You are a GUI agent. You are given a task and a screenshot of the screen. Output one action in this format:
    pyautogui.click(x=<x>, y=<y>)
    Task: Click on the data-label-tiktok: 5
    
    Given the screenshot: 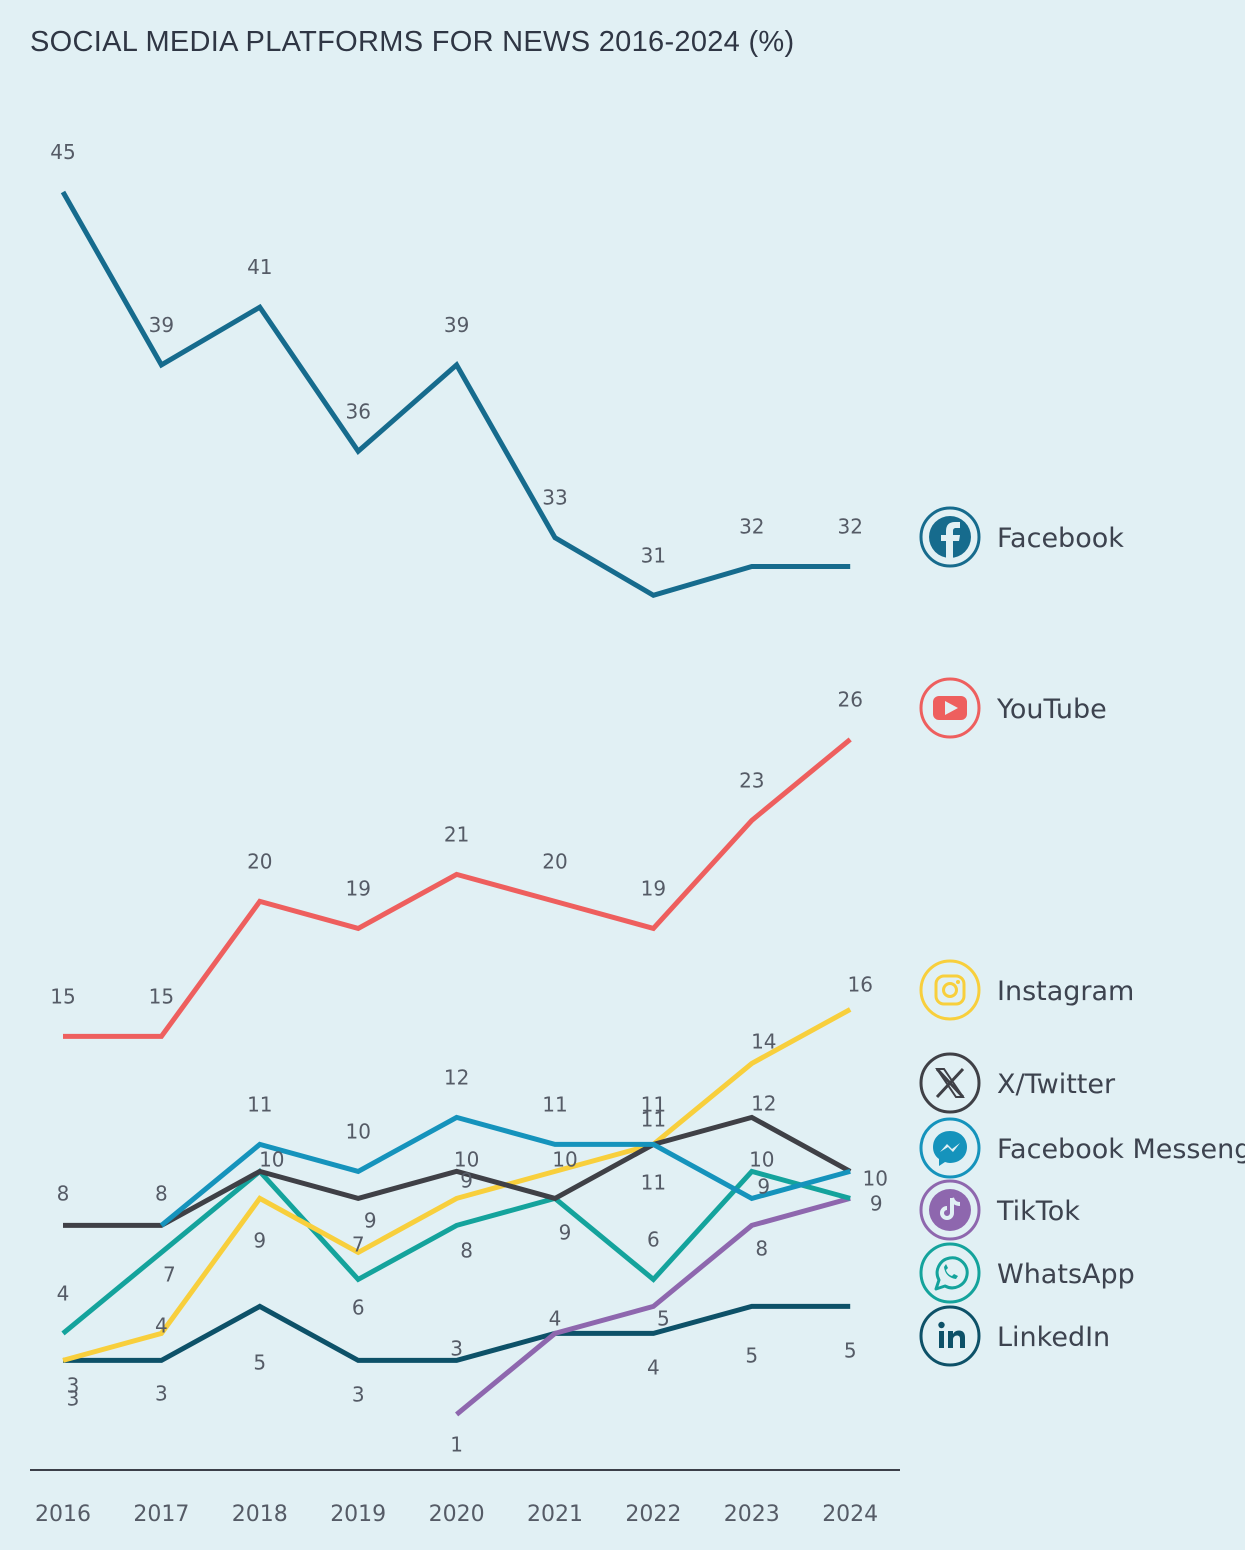 What is the action you would take?
    pyautogui.click(x=663, y=1318)
    